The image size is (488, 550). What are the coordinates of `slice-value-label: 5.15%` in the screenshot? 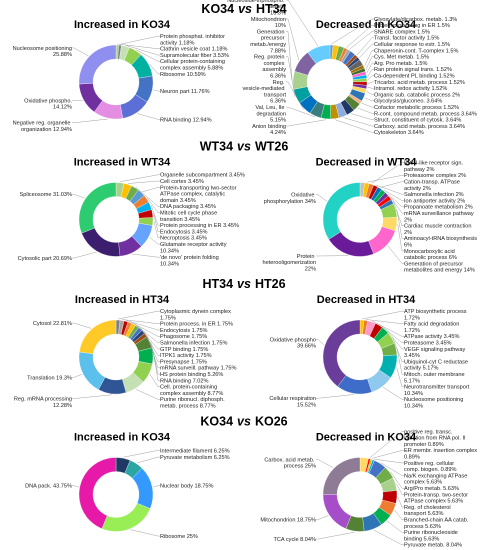 It's located at (278, 121).